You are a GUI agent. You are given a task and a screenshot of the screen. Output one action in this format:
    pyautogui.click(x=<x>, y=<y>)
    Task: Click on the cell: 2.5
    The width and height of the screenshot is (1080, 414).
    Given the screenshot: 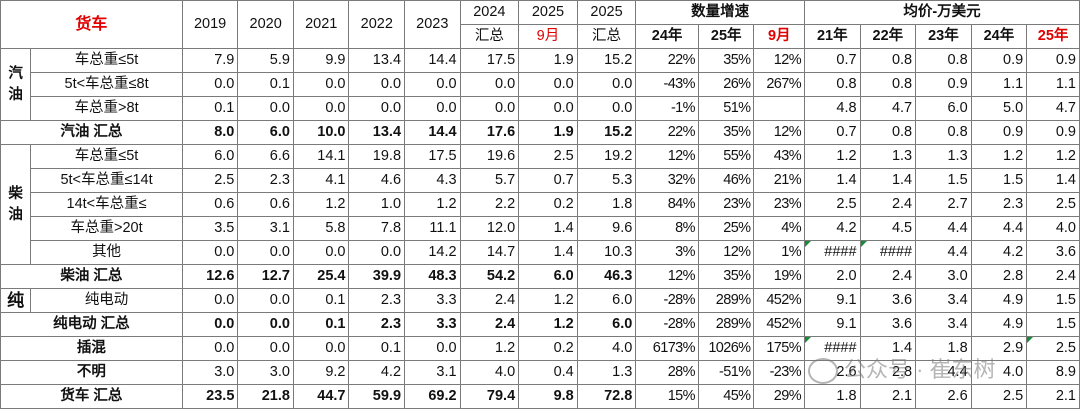 What is the action you would take?
    pyautogui.click(x=210, y=180)
    